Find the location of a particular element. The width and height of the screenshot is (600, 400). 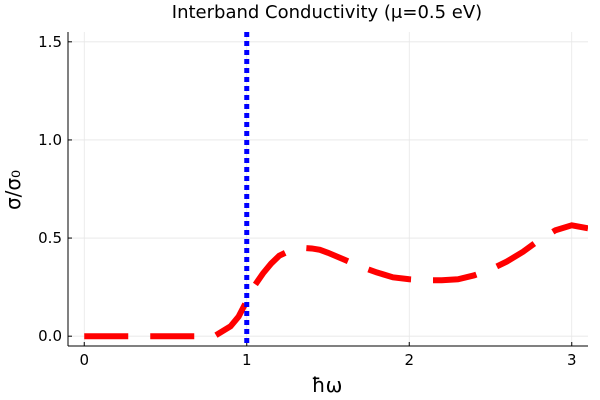

x-tick-label-0: 0 is located at coordinates (84, 360).